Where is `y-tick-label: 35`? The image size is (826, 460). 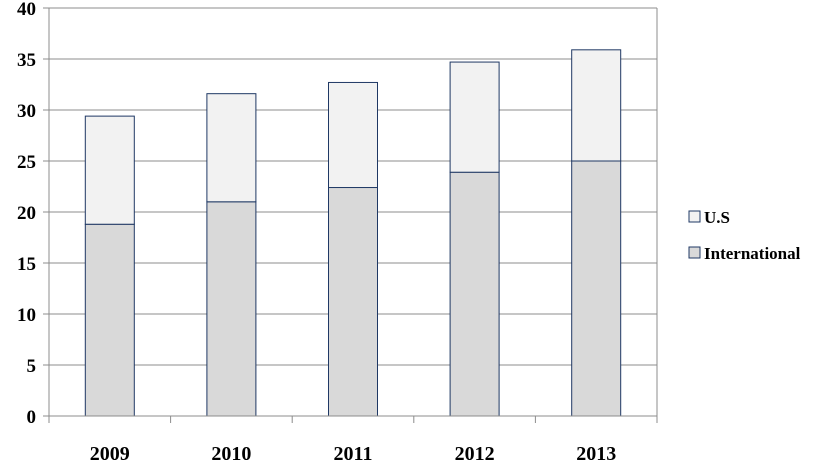 y-tick-label: 35 is located at coordinates (26, 60).